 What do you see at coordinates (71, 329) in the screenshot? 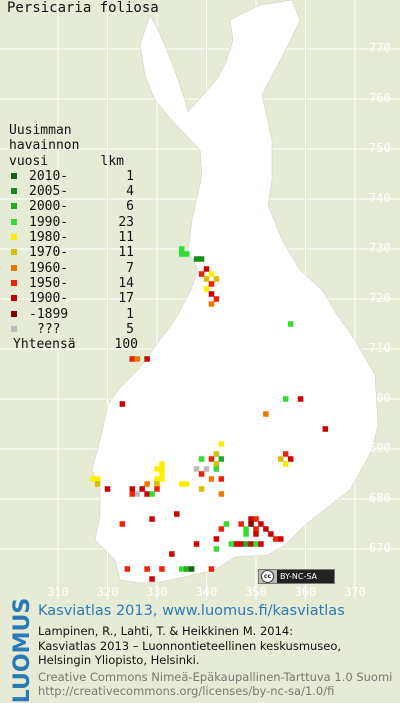
I see `legend-row: ??? 5` at bounding box center [71, 329].